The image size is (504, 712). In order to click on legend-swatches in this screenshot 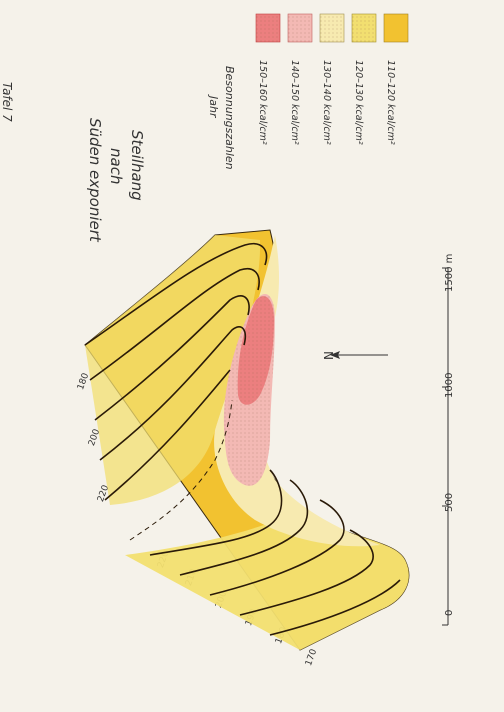, I will do `click(332, 28)`.